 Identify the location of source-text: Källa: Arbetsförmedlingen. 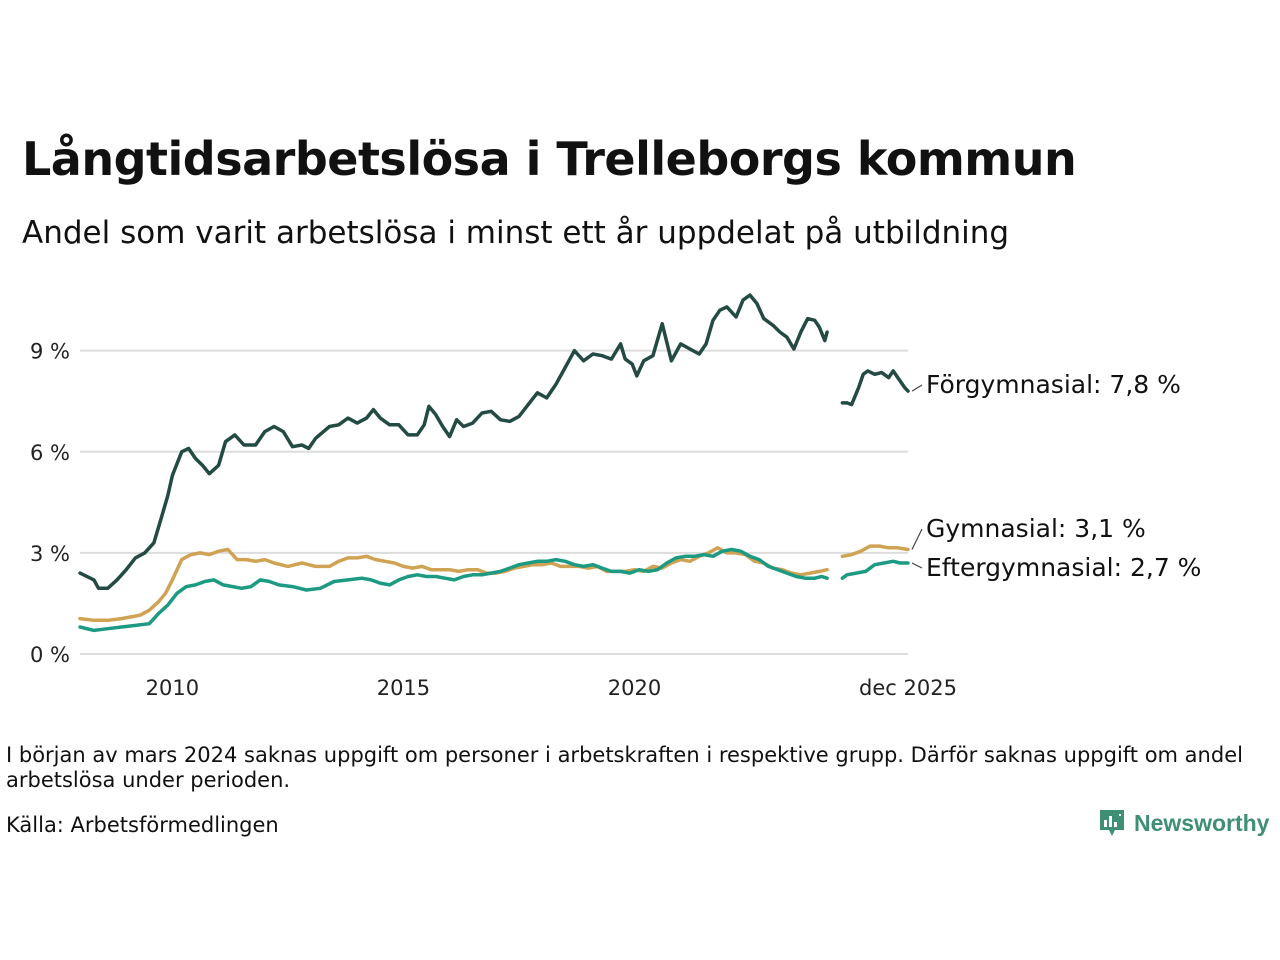
(142, 825).